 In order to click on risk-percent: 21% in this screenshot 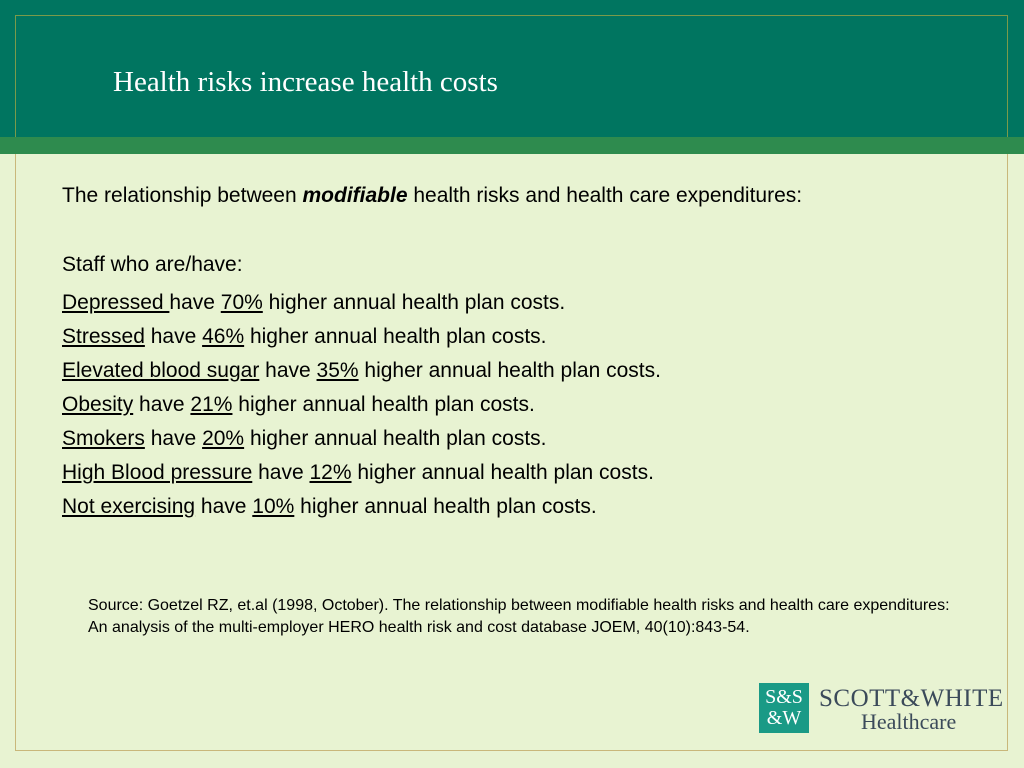, I will do `click(211, 404)`.